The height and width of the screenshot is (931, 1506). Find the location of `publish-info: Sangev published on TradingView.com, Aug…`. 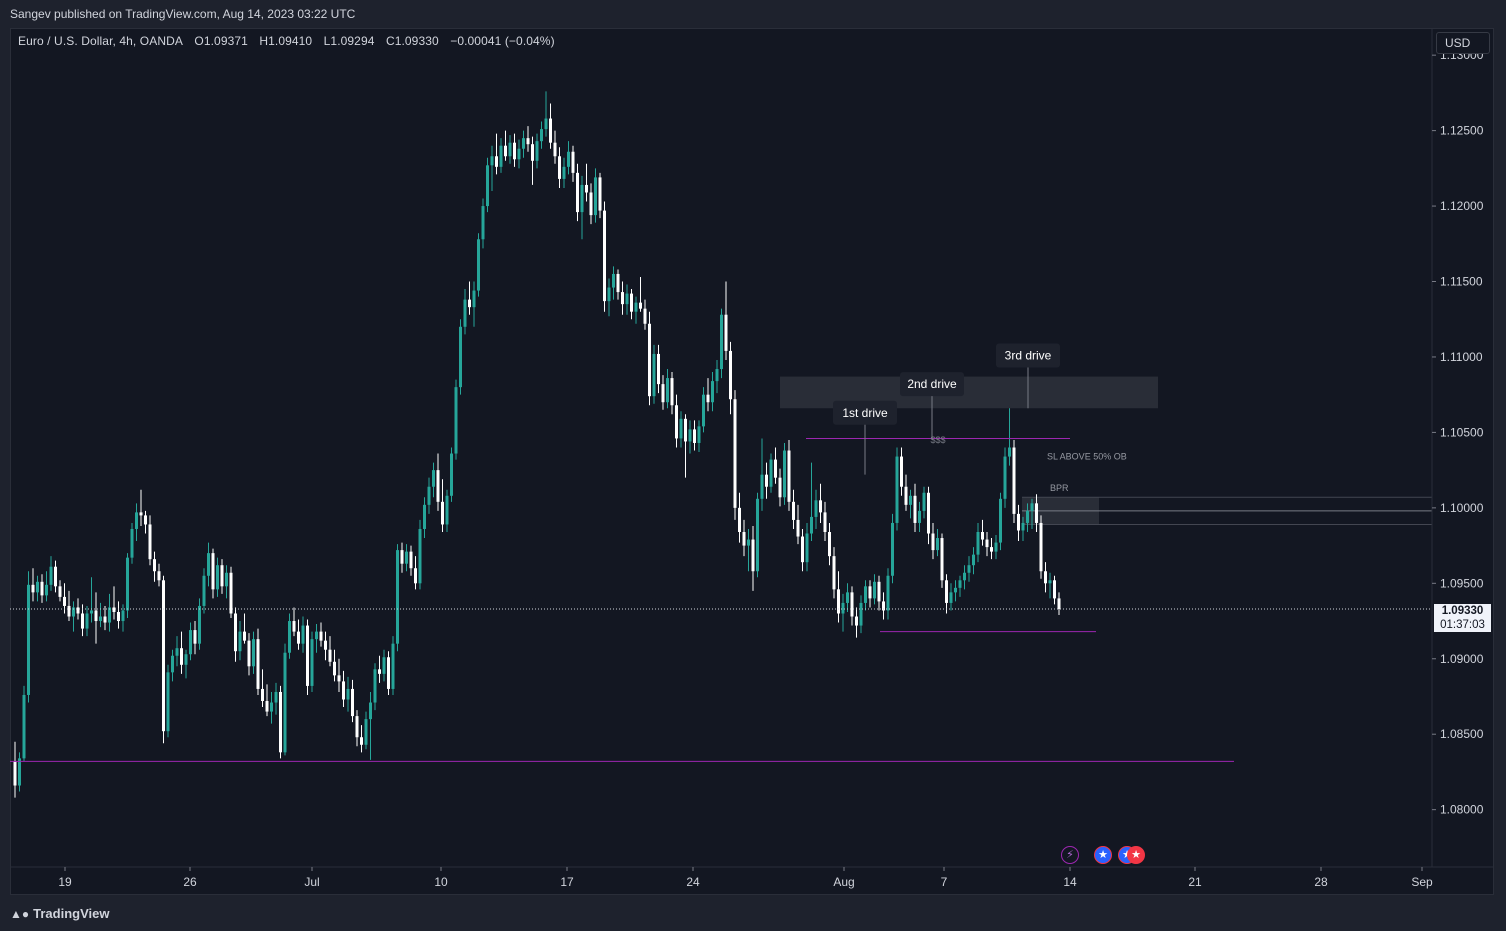

publish-info: Sangev published on TradingView.com, Aug… is located at coordinates (183, 14).